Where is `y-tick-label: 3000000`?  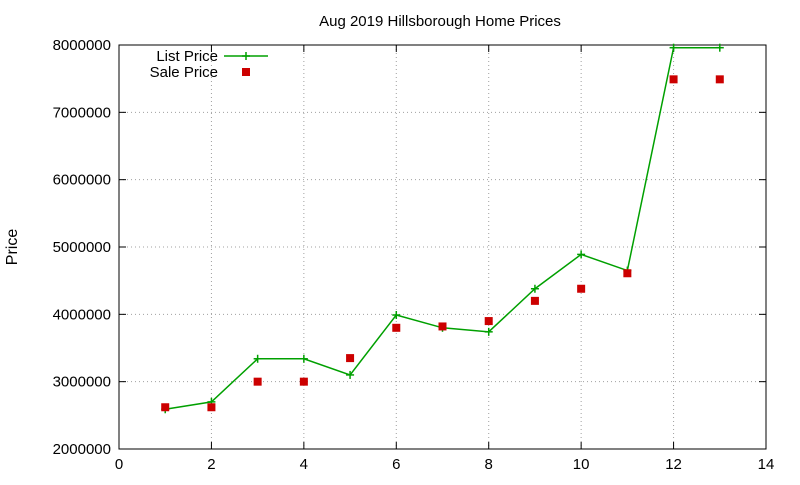
y-tick-label: 3000000 is located at coordinates (82, 382).